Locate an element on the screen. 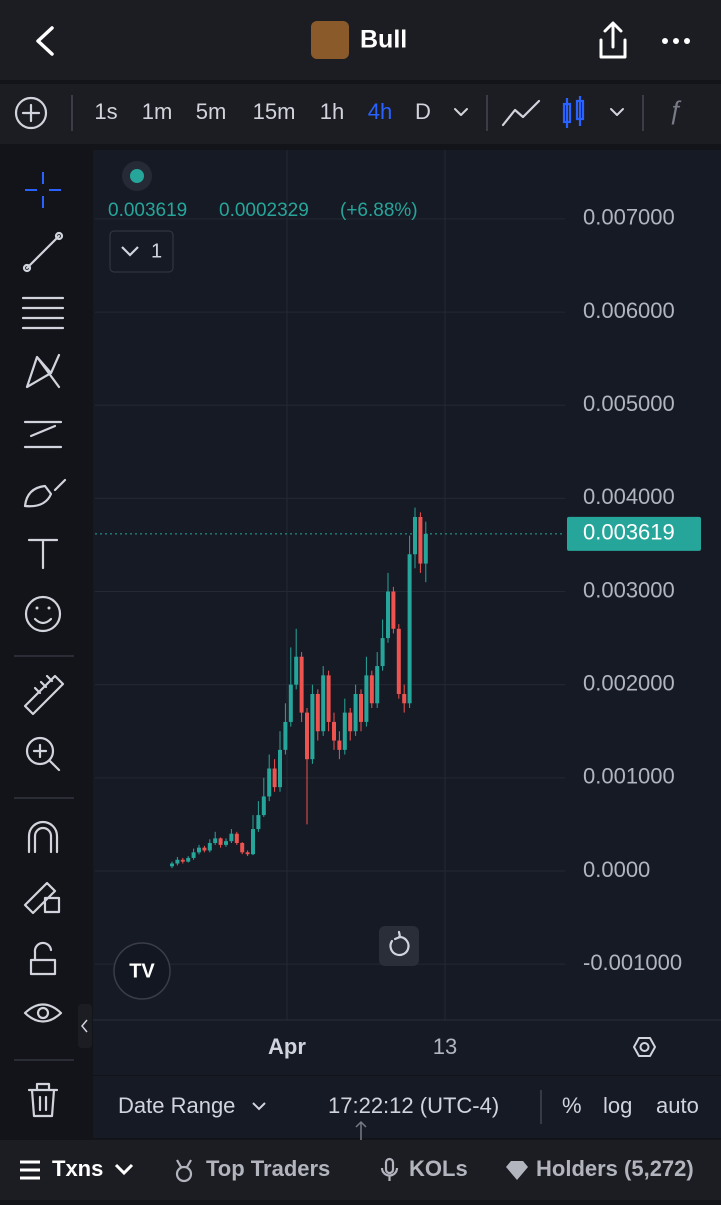  brush-tool is located at coordinates (45, 493).